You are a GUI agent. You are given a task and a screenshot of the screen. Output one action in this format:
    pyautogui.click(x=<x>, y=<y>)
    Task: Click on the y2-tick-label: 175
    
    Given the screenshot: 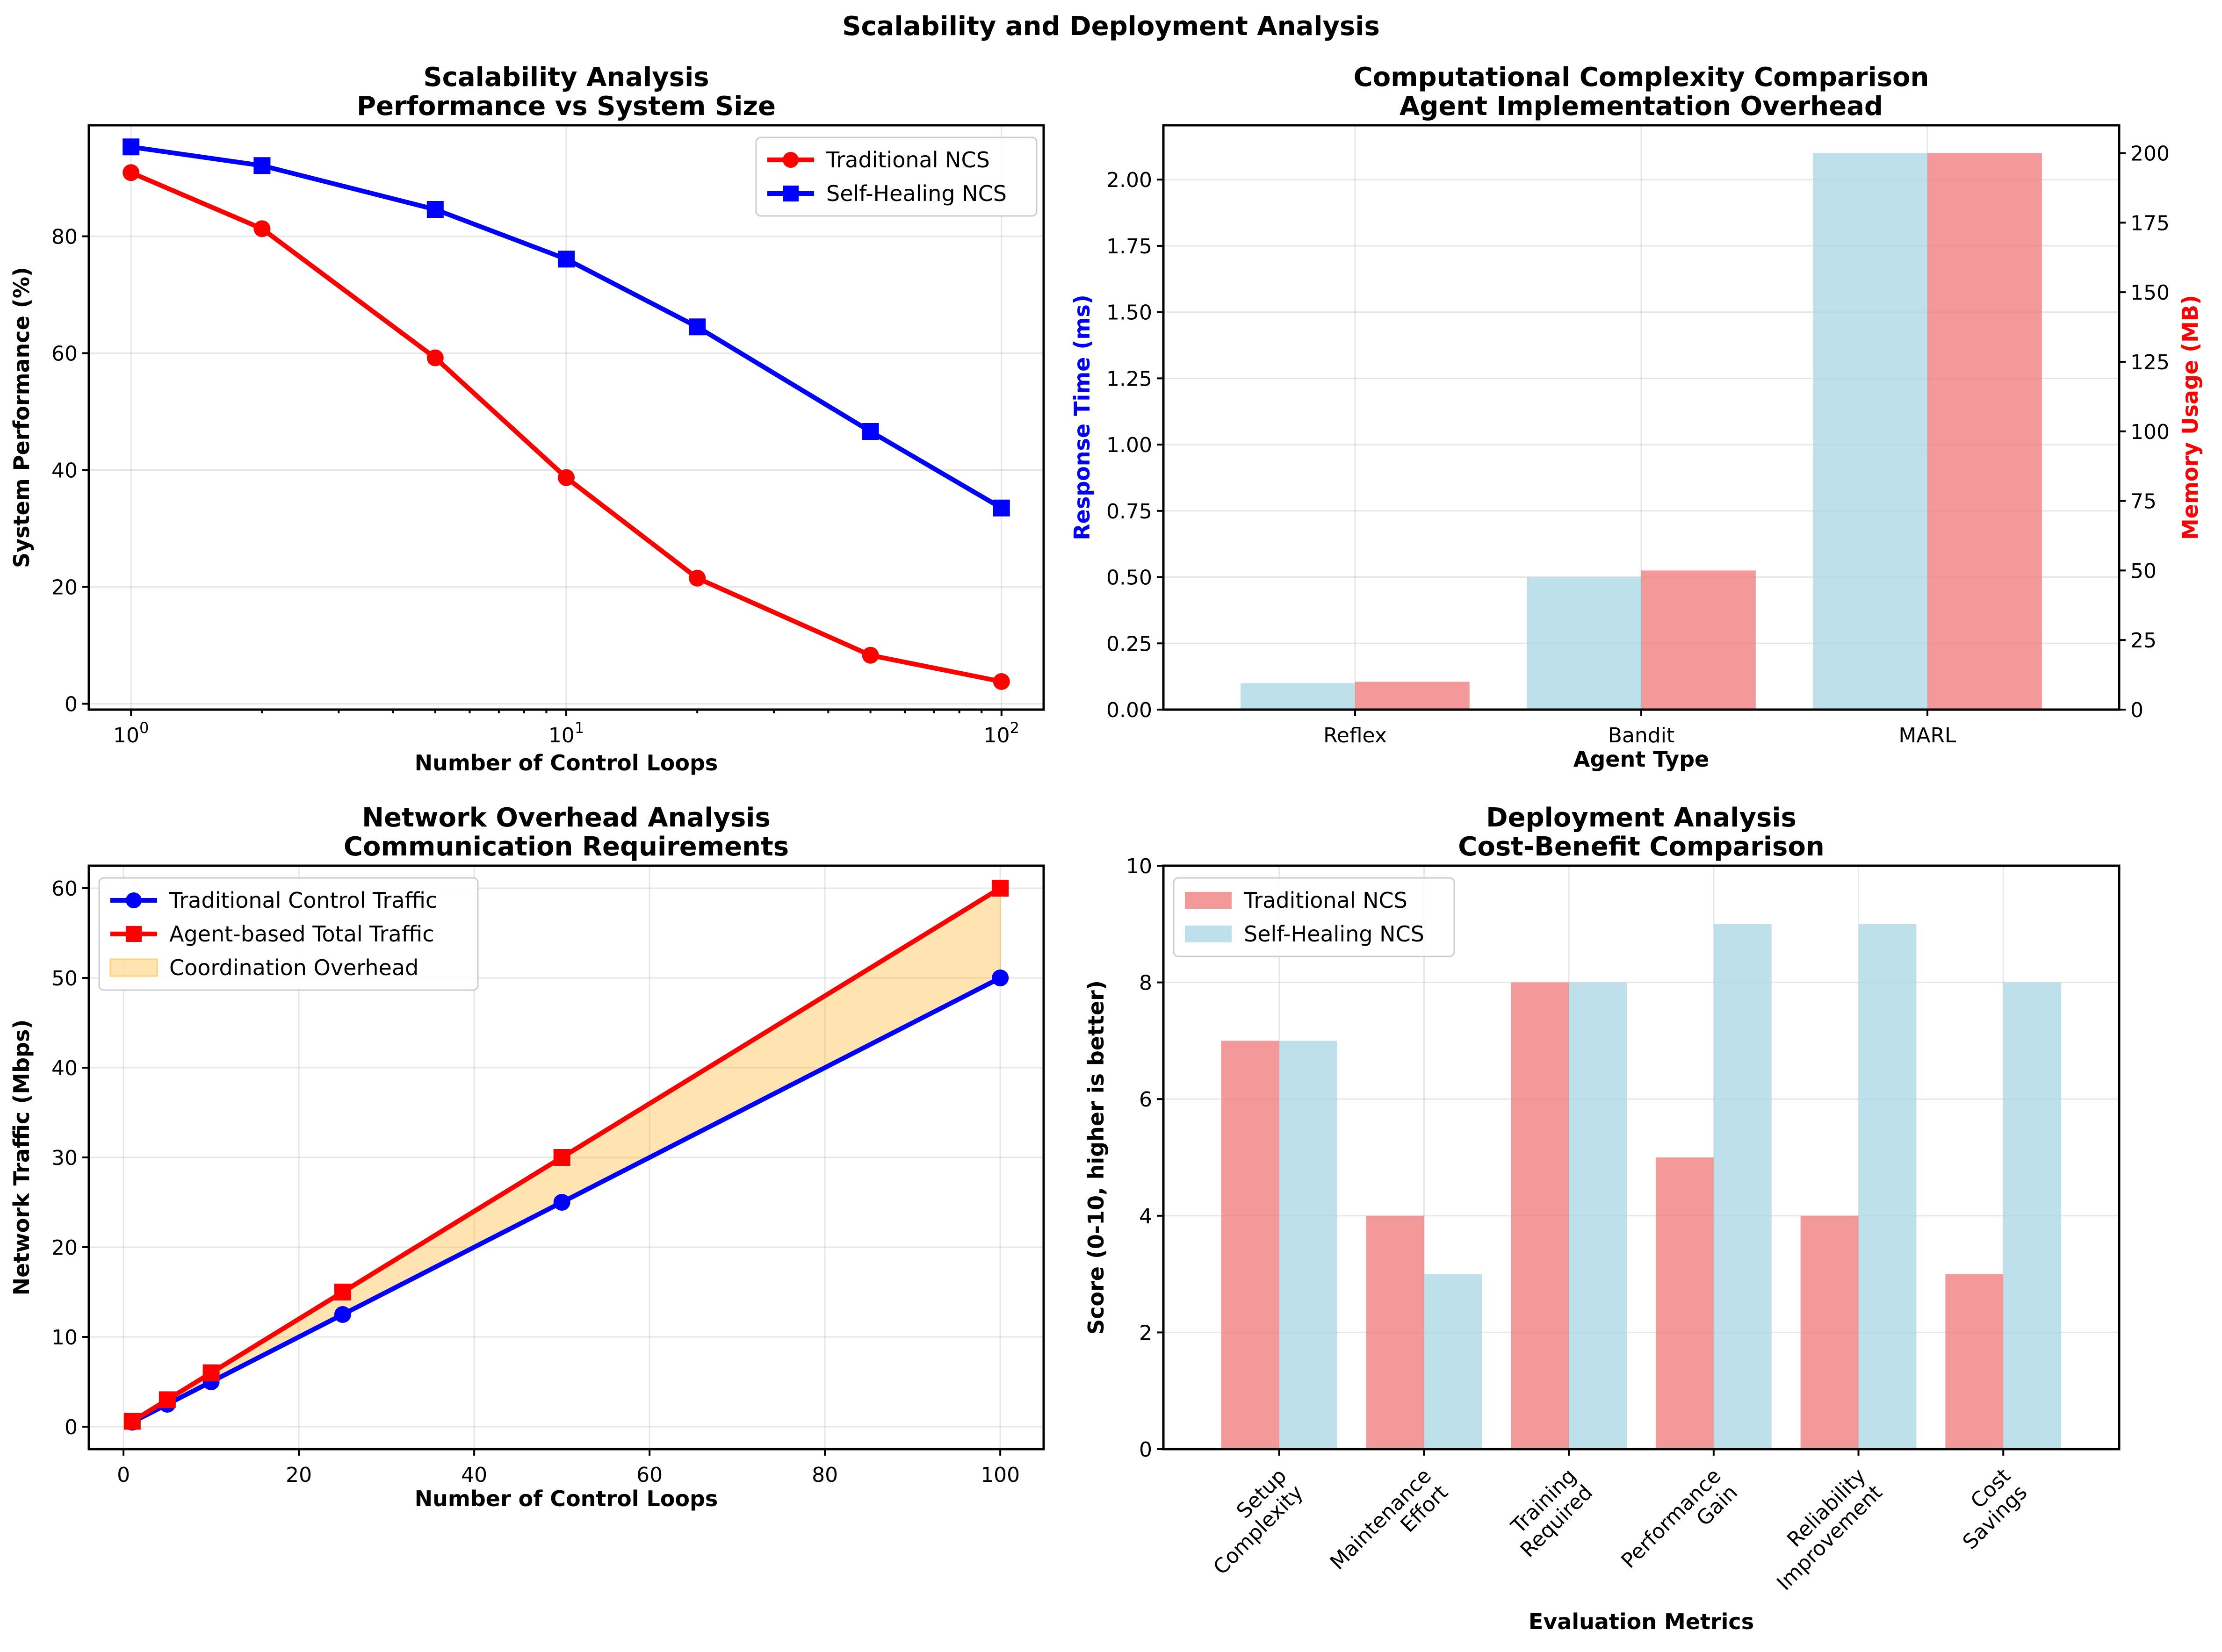 What is the action you would take?
    pyautogui.click(x=2150, y=223)
    